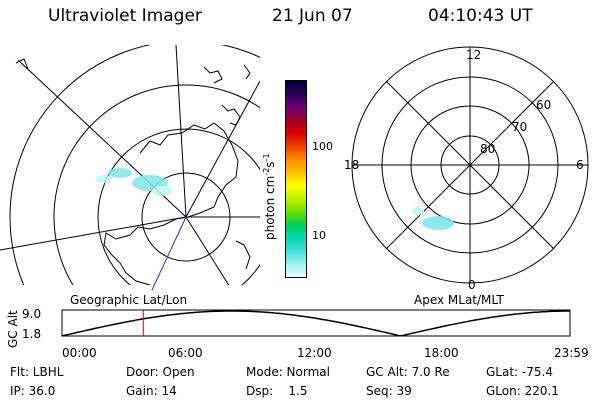 Image resolution: width=600 pixels, height=400 pixels. Describe the element at coordinates (134, 182) in the screenshot. I see `auroral-emission` at that location.